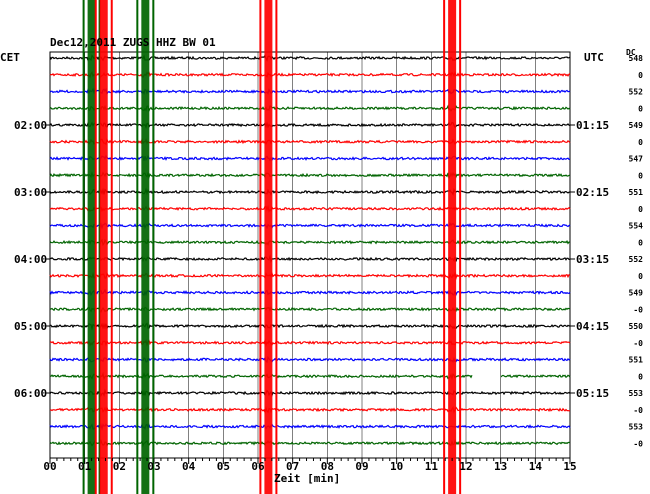  Describe the element at coordinates (569, 466) in the screenshot. I see `x-tick-label: 15` at that location.